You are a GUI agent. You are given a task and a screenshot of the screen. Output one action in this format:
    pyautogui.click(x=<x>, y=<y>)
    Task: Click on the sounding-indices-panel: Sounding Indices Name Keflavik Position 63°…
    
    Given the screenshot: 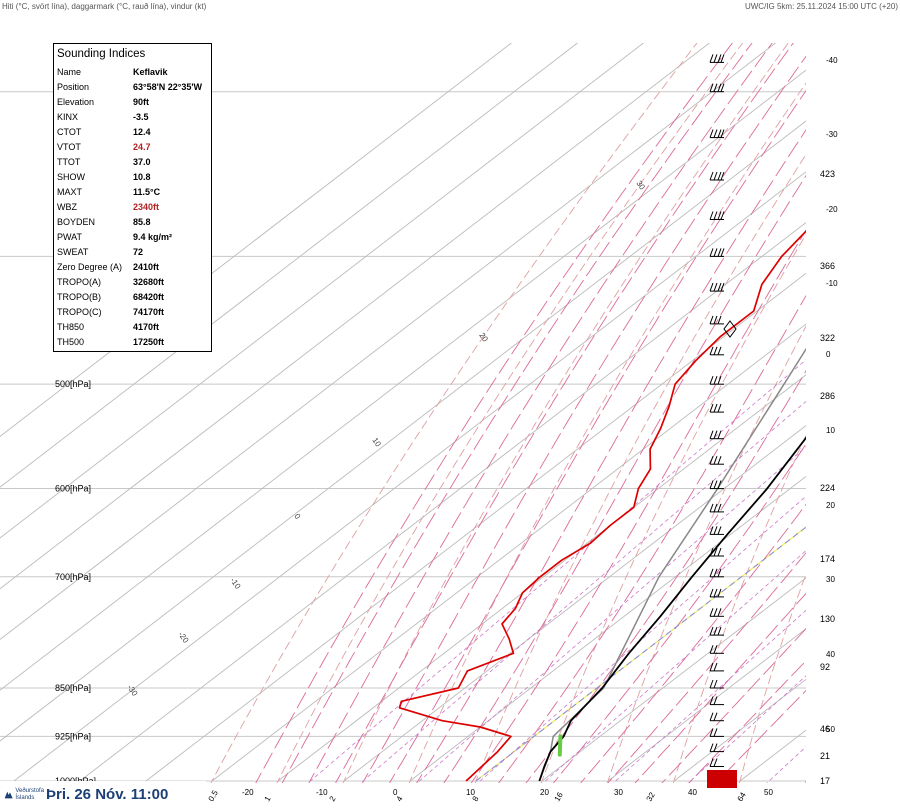 What is the action you would take?
    pyautogui.click(x=132, y=197)
    